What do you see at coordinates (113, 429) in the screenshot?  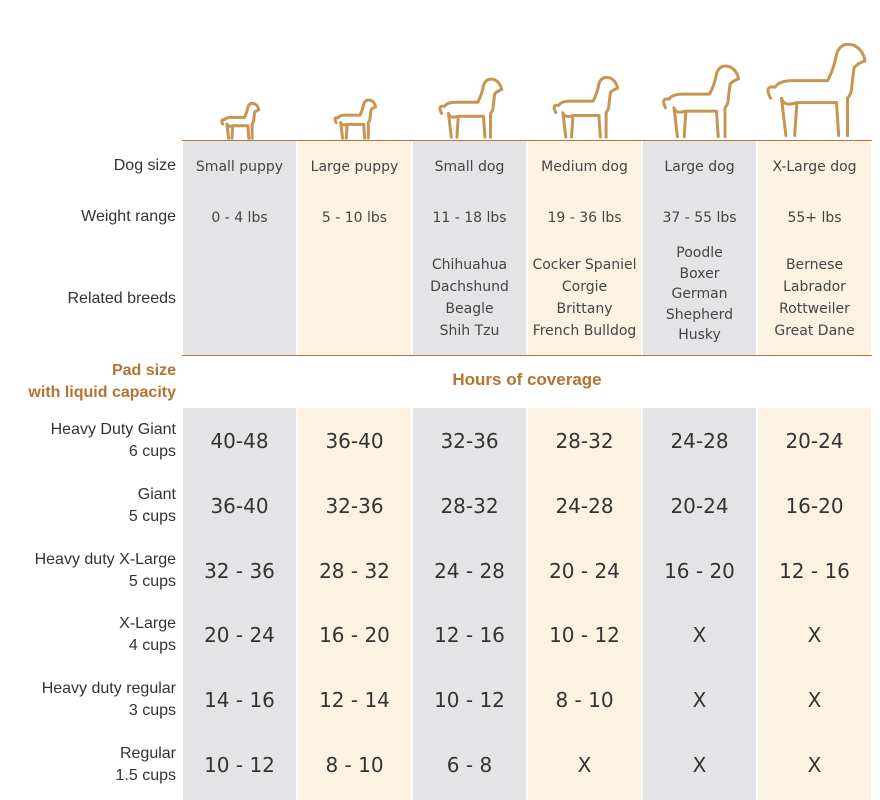 I see `pad-name: Heavy Duty Giant` at bounding box center [113, 429].